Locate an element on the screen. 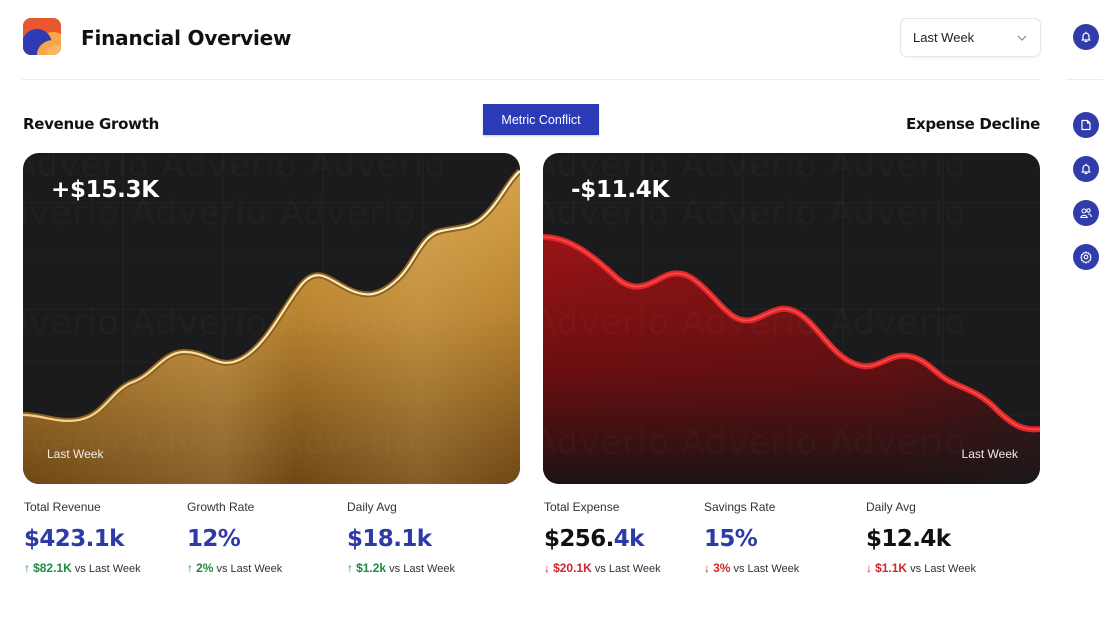 The width and height of the screenshot is (1120, 630). period-select: Last Week is located at coordinates (970, 37).